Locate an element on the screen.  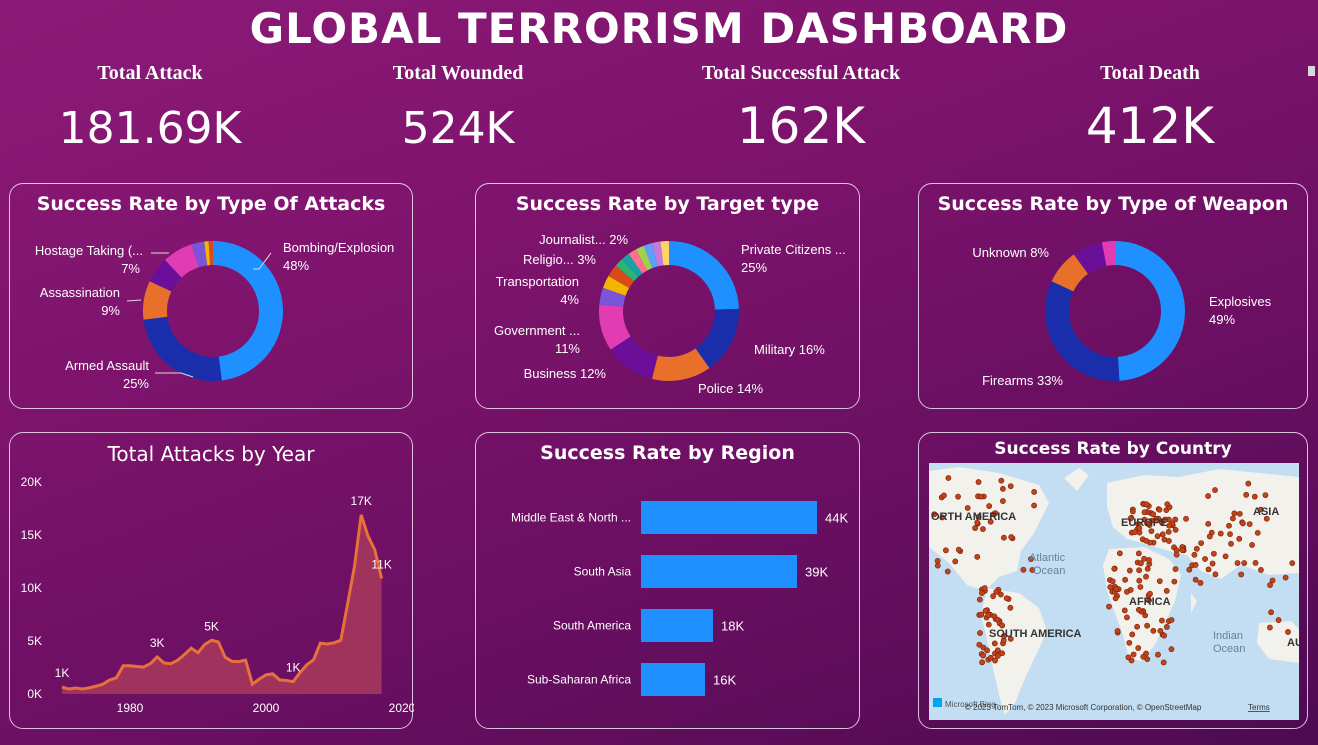
attacks-by-year-area-chart: 0K 5K 10K 15K 20K 1980 2000 2020 1K 3K 5K 1K 17K 11K is located at coordinates (212, 581).